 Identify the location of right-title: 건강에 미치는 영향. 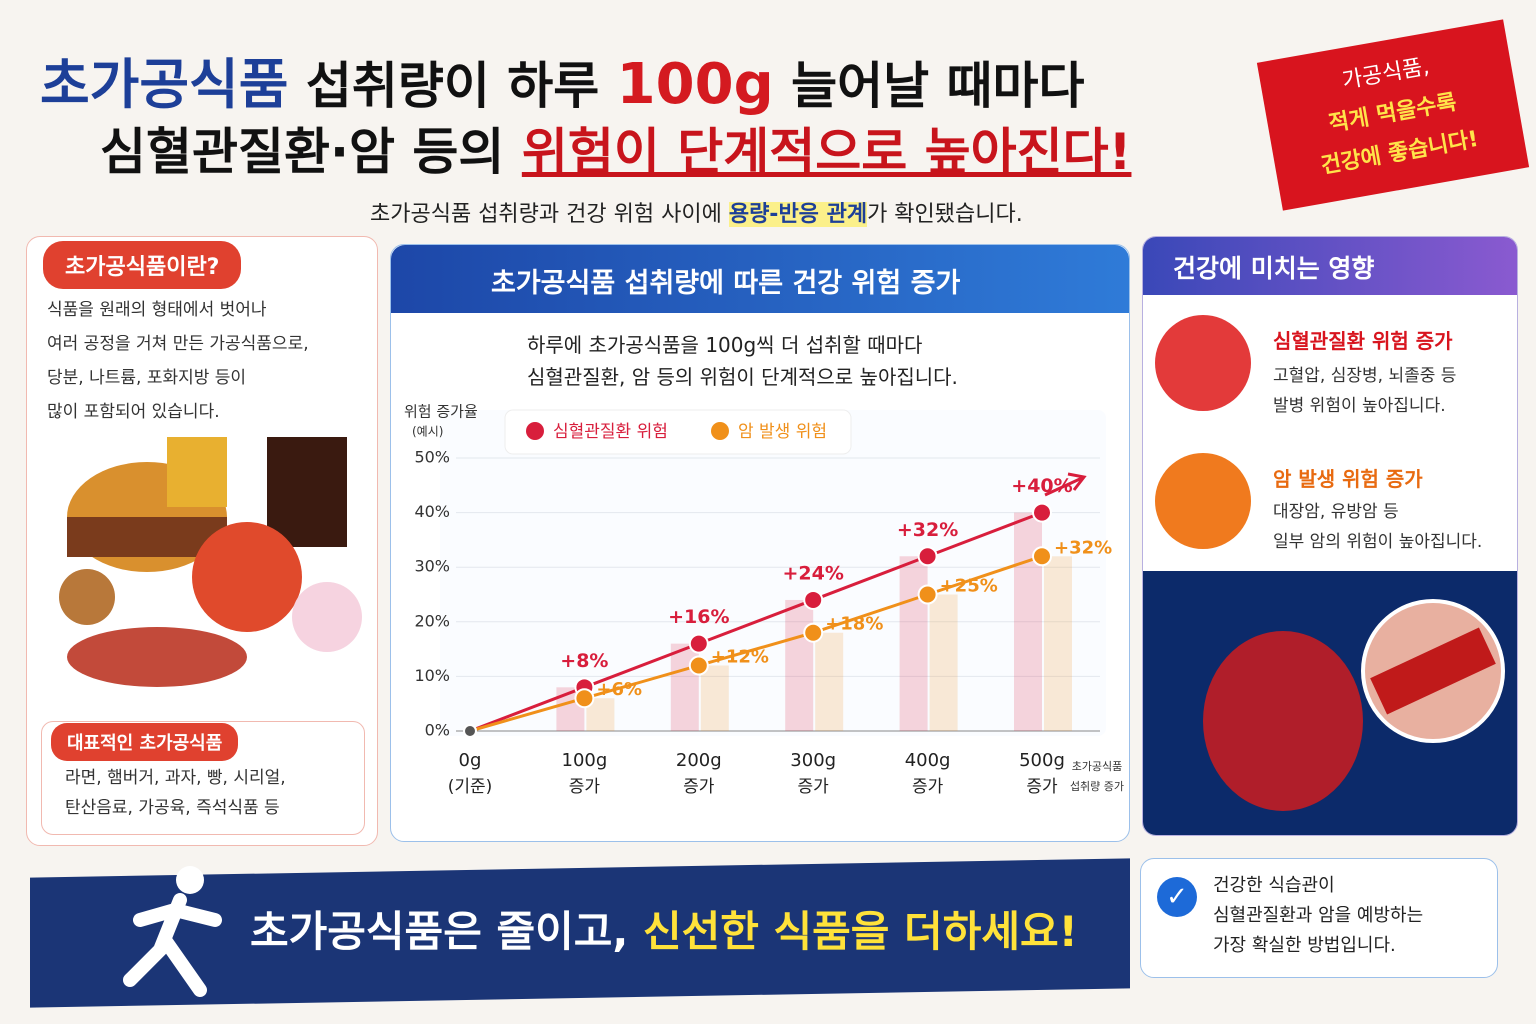
(1274, 268).